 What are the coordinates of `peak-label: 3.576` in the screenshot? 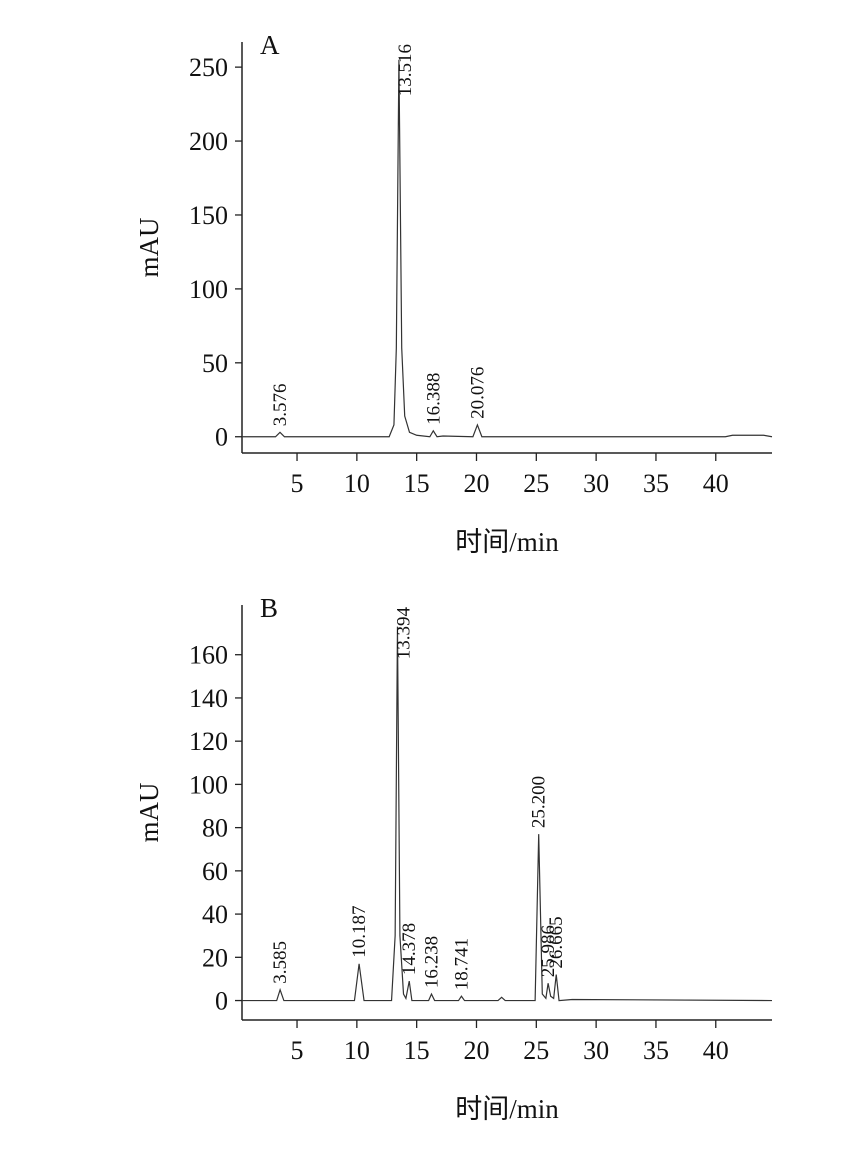 It's located at (280, 405).